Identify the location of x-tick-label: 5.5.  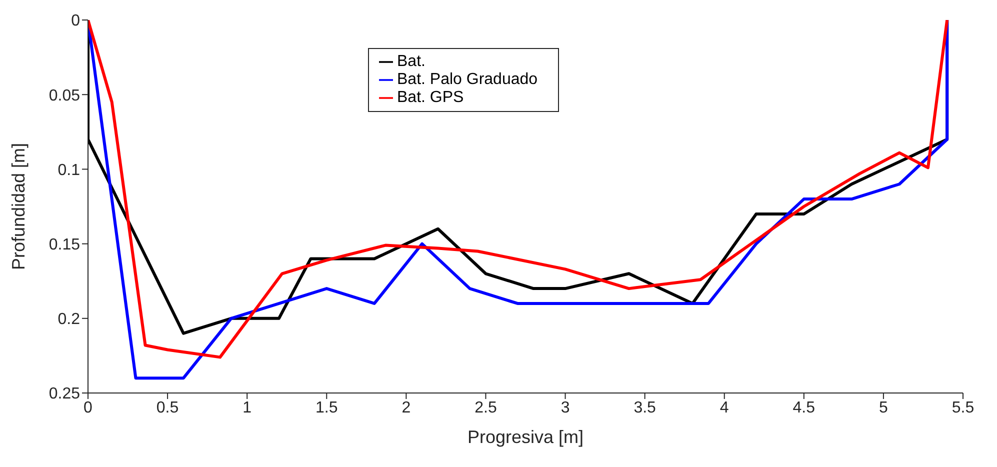
(963, 407).